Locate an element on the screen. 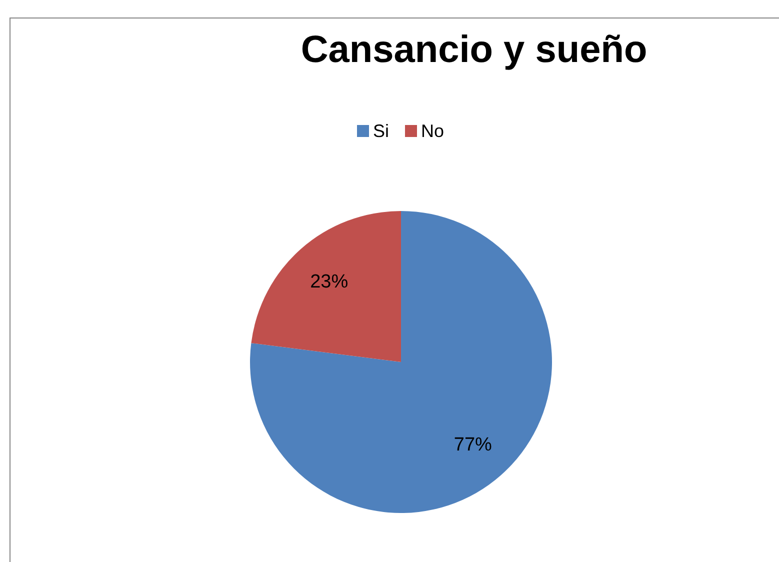 The image size is (779, 562). pie-slice is located at coordinates (326, 286).